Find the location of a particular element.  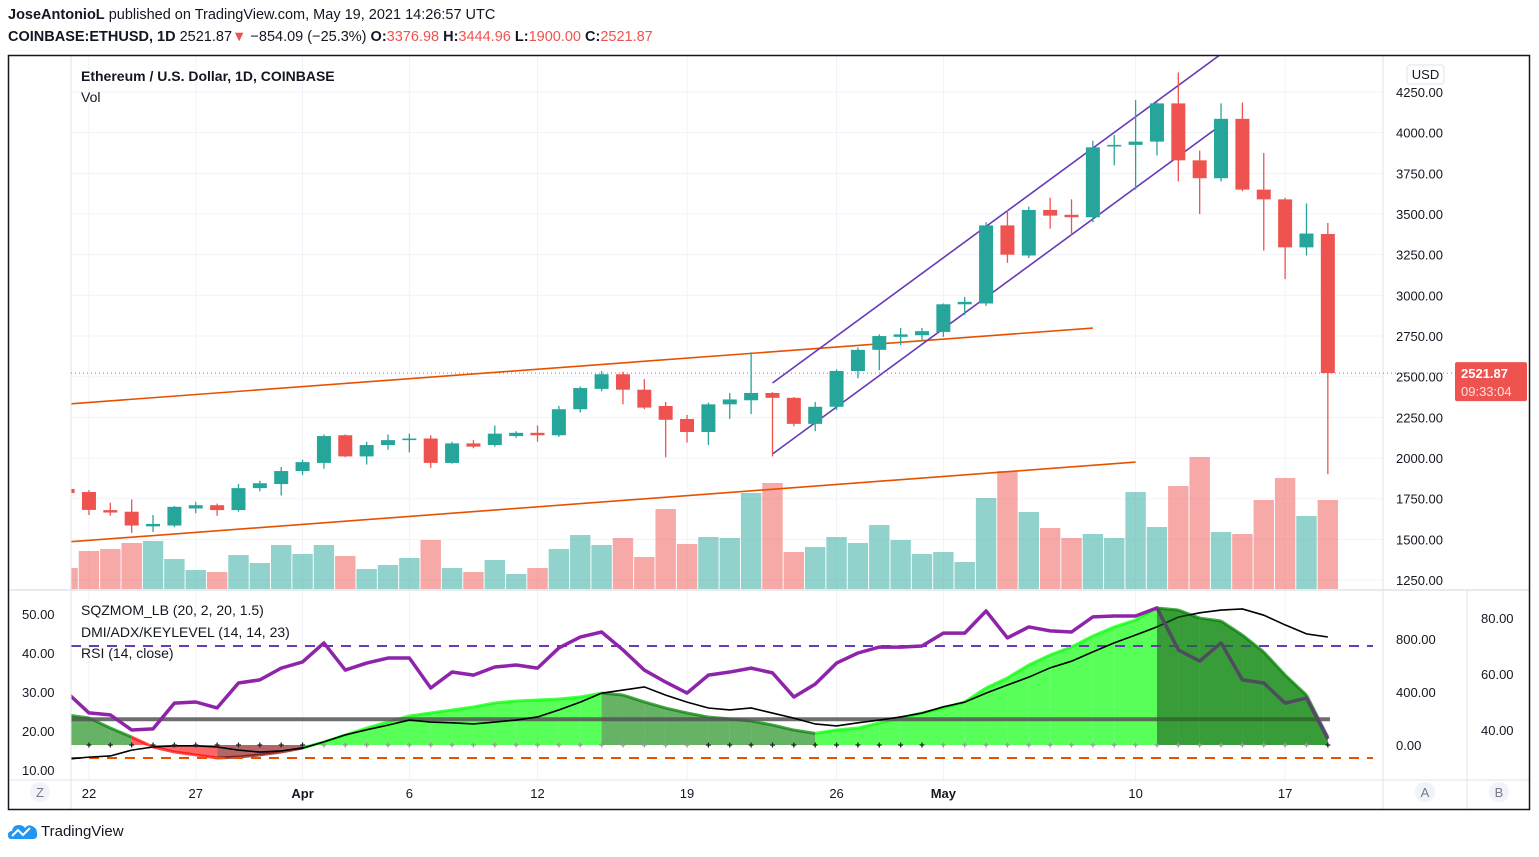

last-price: 2521.87 is located at coordinates (206, 37).